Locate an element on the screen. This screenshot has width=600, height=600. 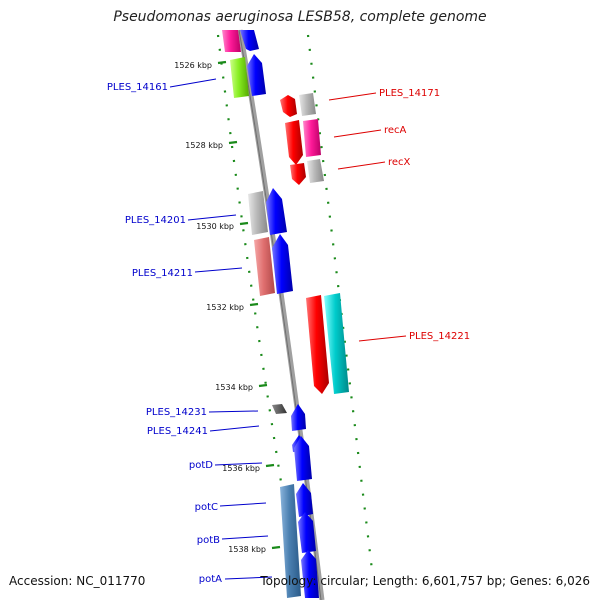
gene-PLES_14211-partner is located at coordinates (282, 264).